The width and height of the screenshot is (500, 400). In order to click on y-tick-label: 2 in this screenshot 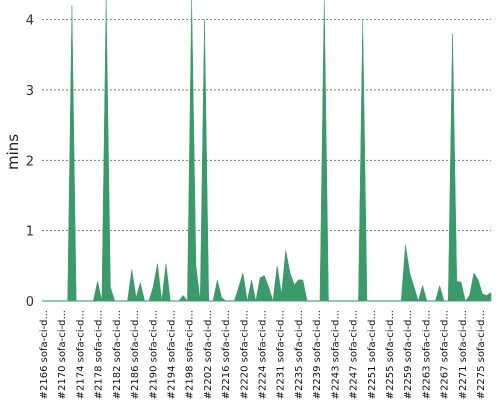, I will do `click(30, 161)`.